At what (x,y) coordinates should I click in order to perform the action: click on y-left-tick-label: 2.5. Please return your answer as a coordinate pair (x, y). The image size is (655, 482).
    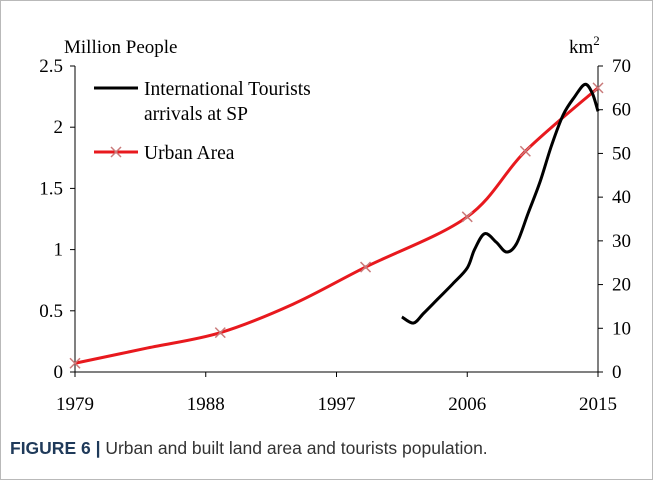
    Looking at the image, I should click on (51, 66).